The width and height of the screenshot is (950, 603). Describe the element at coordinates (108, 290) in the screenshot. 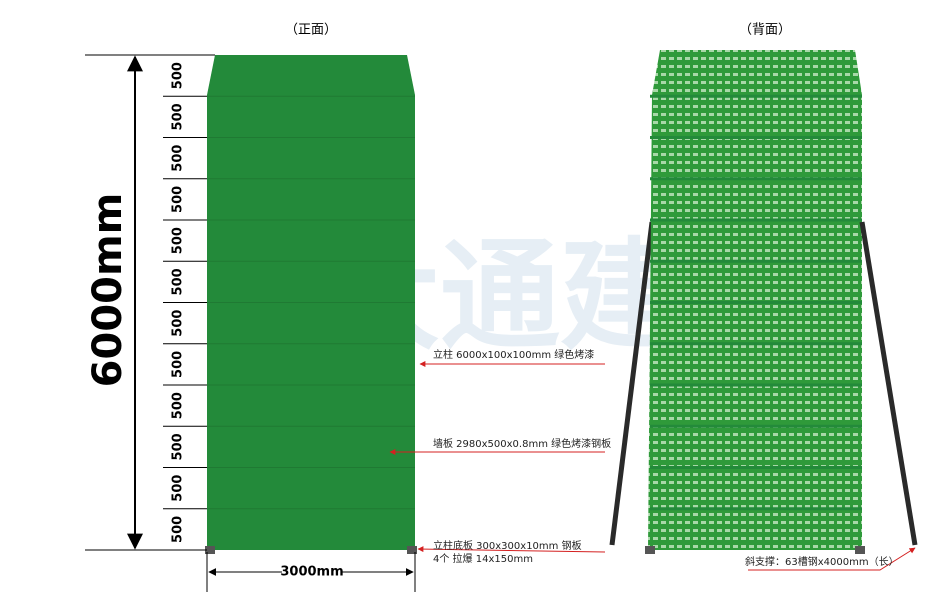

I see `height-label: 6000mm` at that location.